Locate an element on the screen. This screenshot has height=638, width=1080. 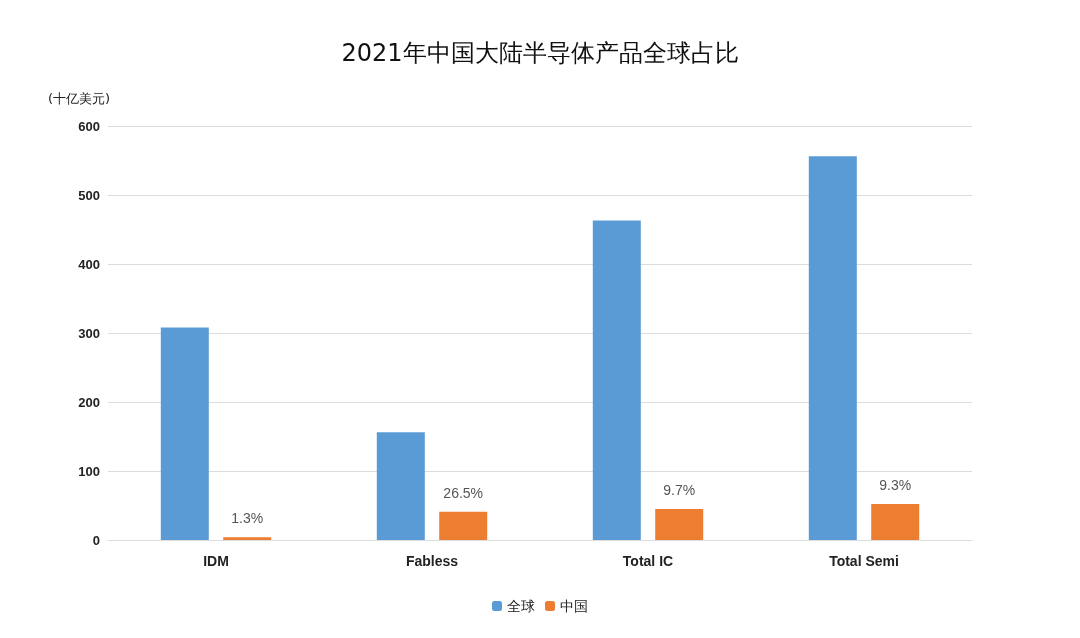
annotation: 9.3% is located at coordinates (895, 485).